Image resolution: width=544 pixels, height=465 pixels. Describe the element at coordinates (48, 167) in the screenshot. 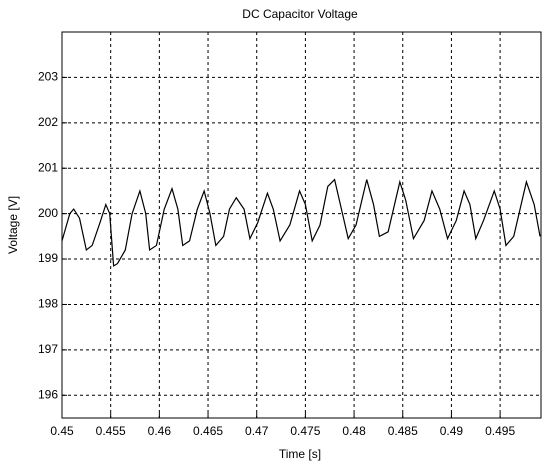

I see `y-tick-label: 201` at that location.